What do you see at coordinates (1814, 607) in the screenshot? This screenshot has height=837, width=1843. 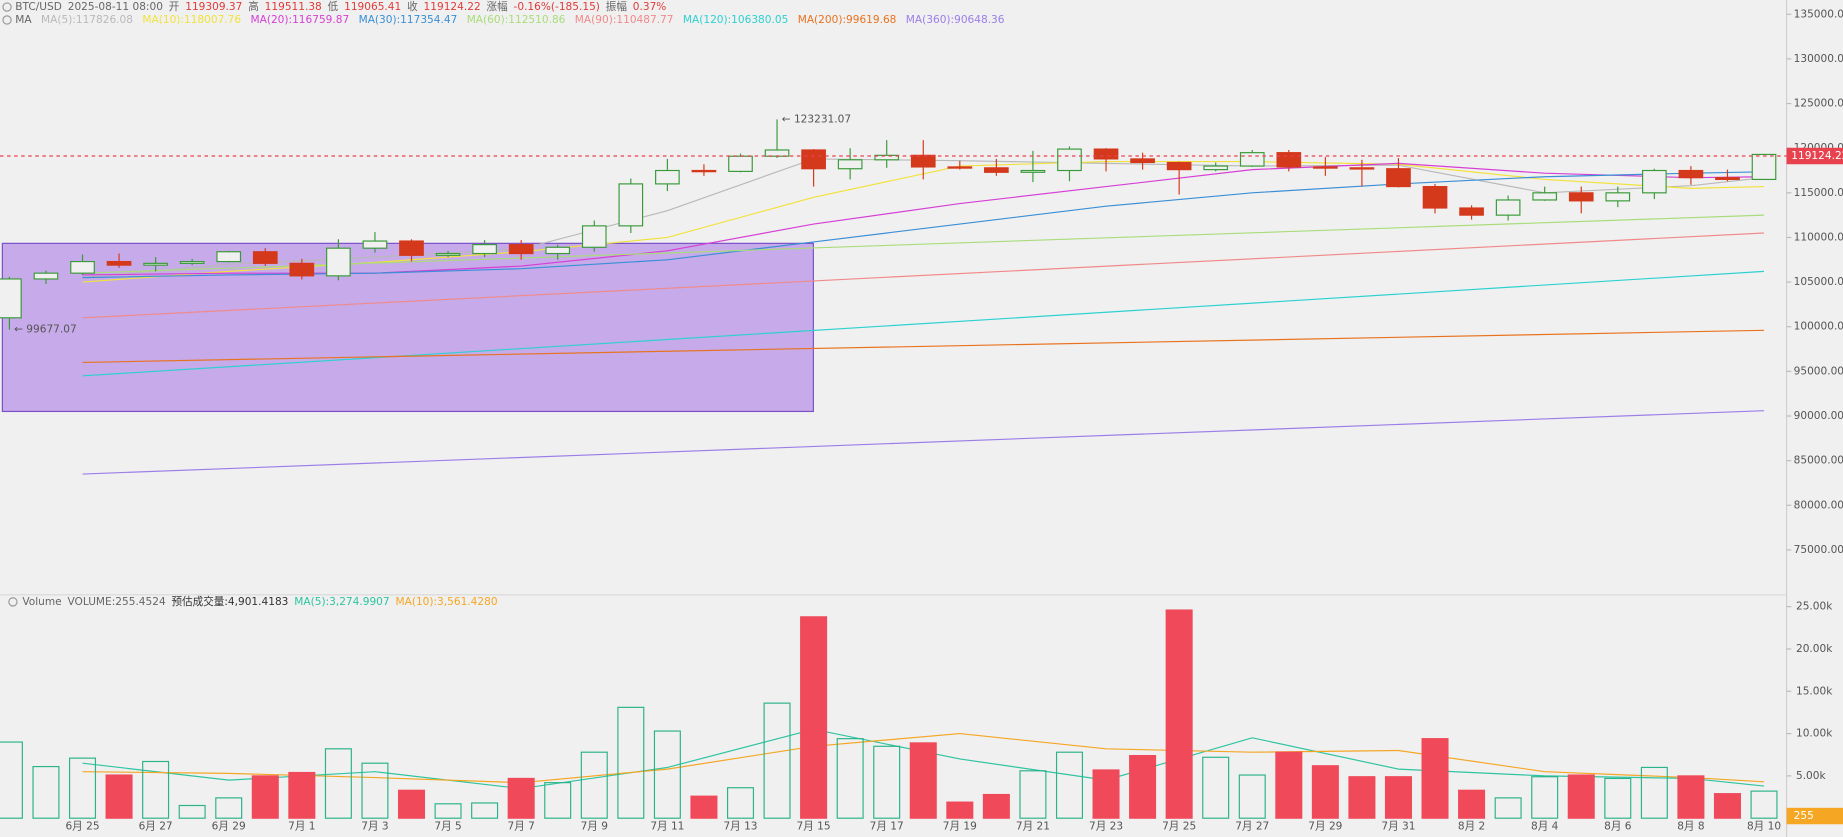 I see `y-tick-label: 25.00k` at bounding box center [1814, 607].